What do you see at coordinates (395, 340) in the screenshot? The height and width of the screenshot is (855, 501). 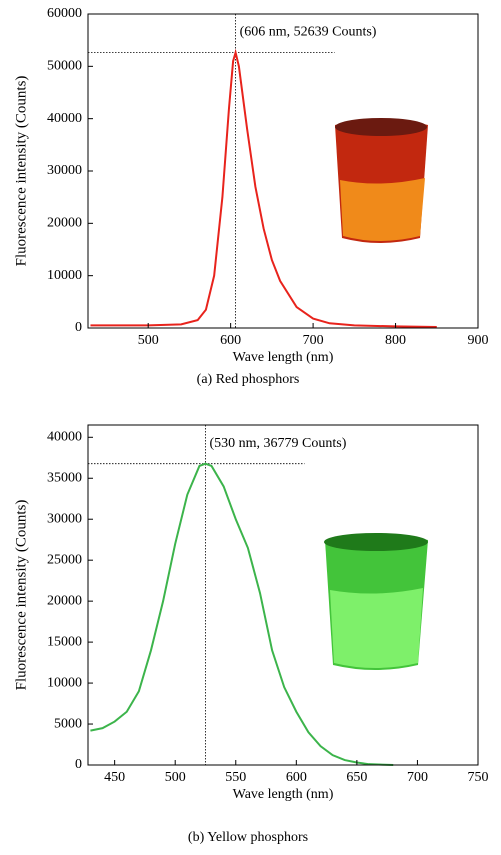 I see `x-tick-label: 800` at bounding box center [395, 340].